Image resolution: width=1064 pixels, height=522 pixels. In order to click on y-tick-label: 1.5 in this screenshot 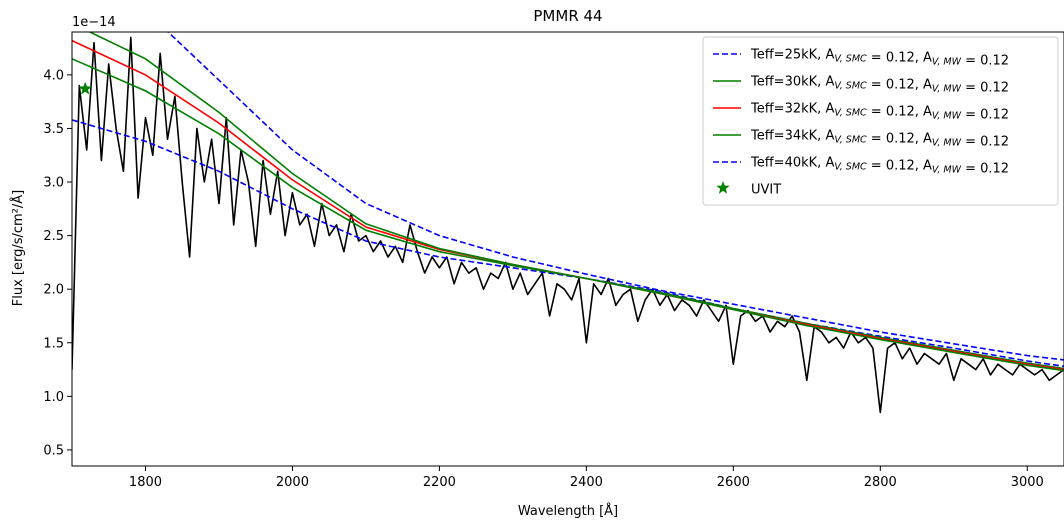, I will do `click(53, 343)`.